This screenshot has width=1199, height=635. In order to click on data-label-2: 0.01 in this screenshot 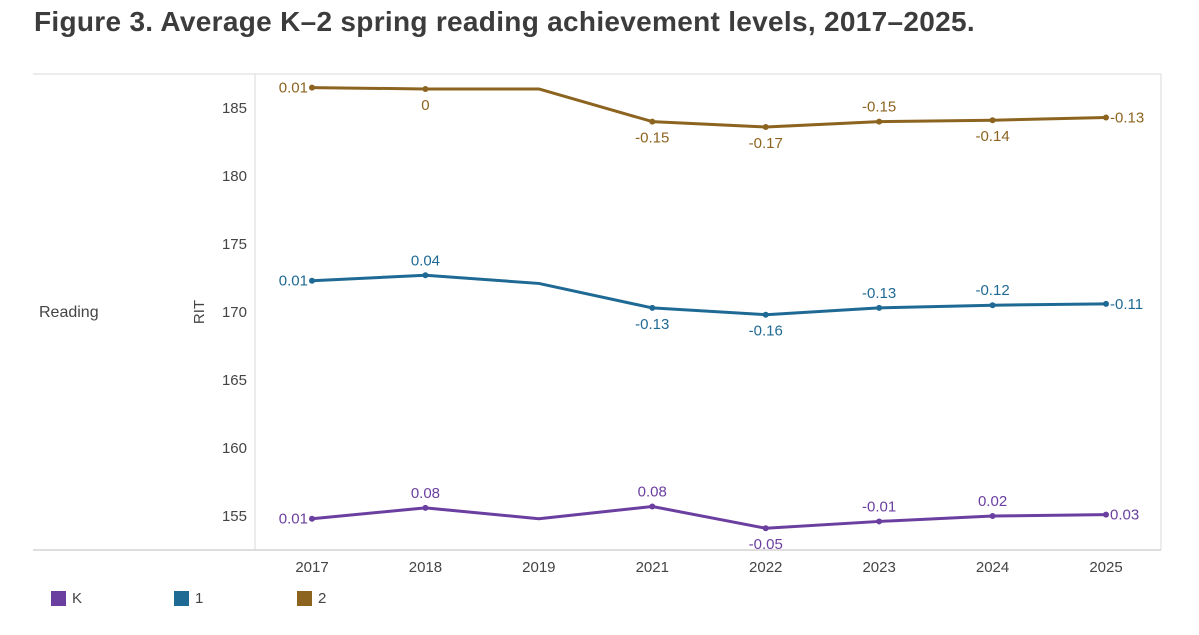, I will do `click(293, 88)`.